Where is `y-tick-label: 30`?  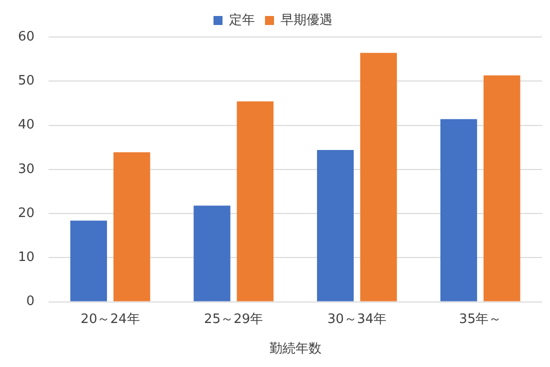
y-tick-label: 30 is located at coordinates (26, 169).